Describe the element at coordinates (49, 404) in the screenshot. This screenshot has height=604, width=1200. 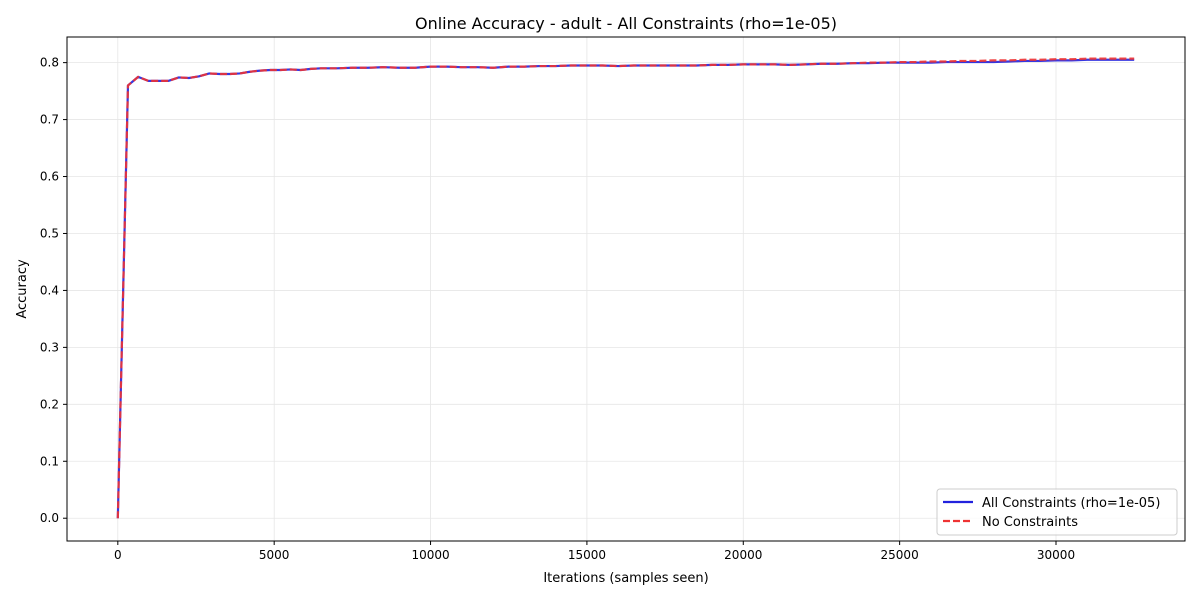
I see `y-tick-label: 0.2` at that location.